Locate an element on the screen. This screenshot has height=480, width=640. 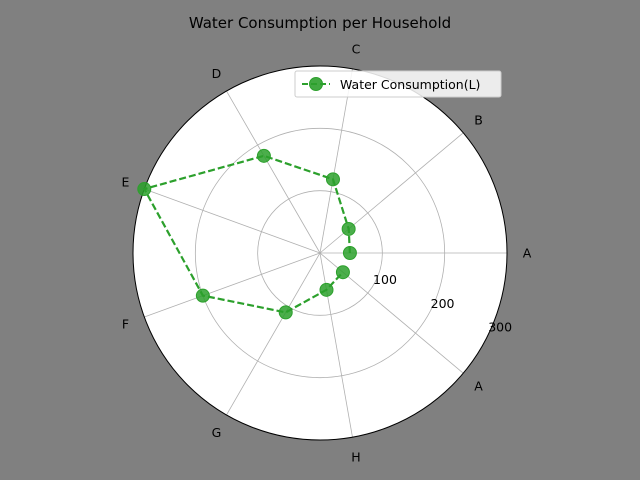
legend: Water Consumption(L) is located at coordinates (398, 84).